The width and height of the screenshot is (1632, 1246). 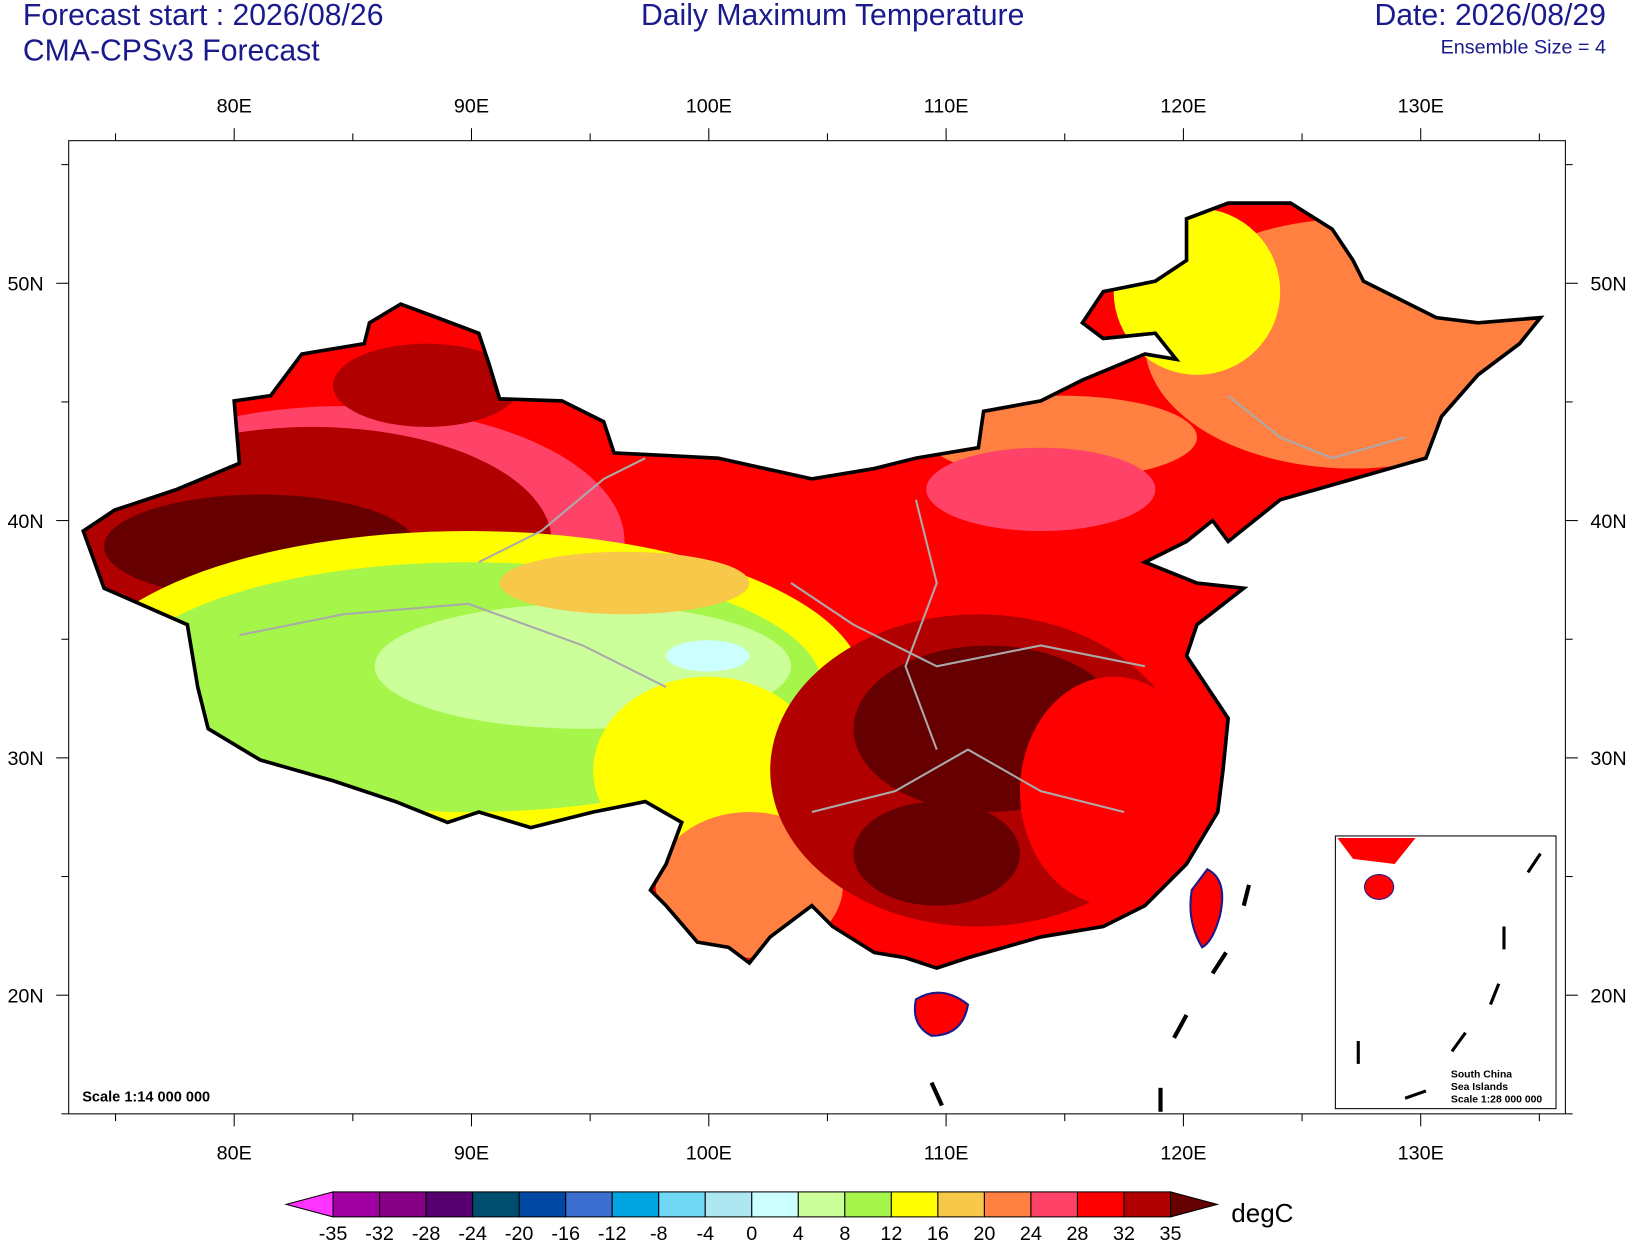 What do you see at coordinates (565, 1232) in the screenshot?
I see `colorbar-label: -16` at bounding box center [565, 1232].